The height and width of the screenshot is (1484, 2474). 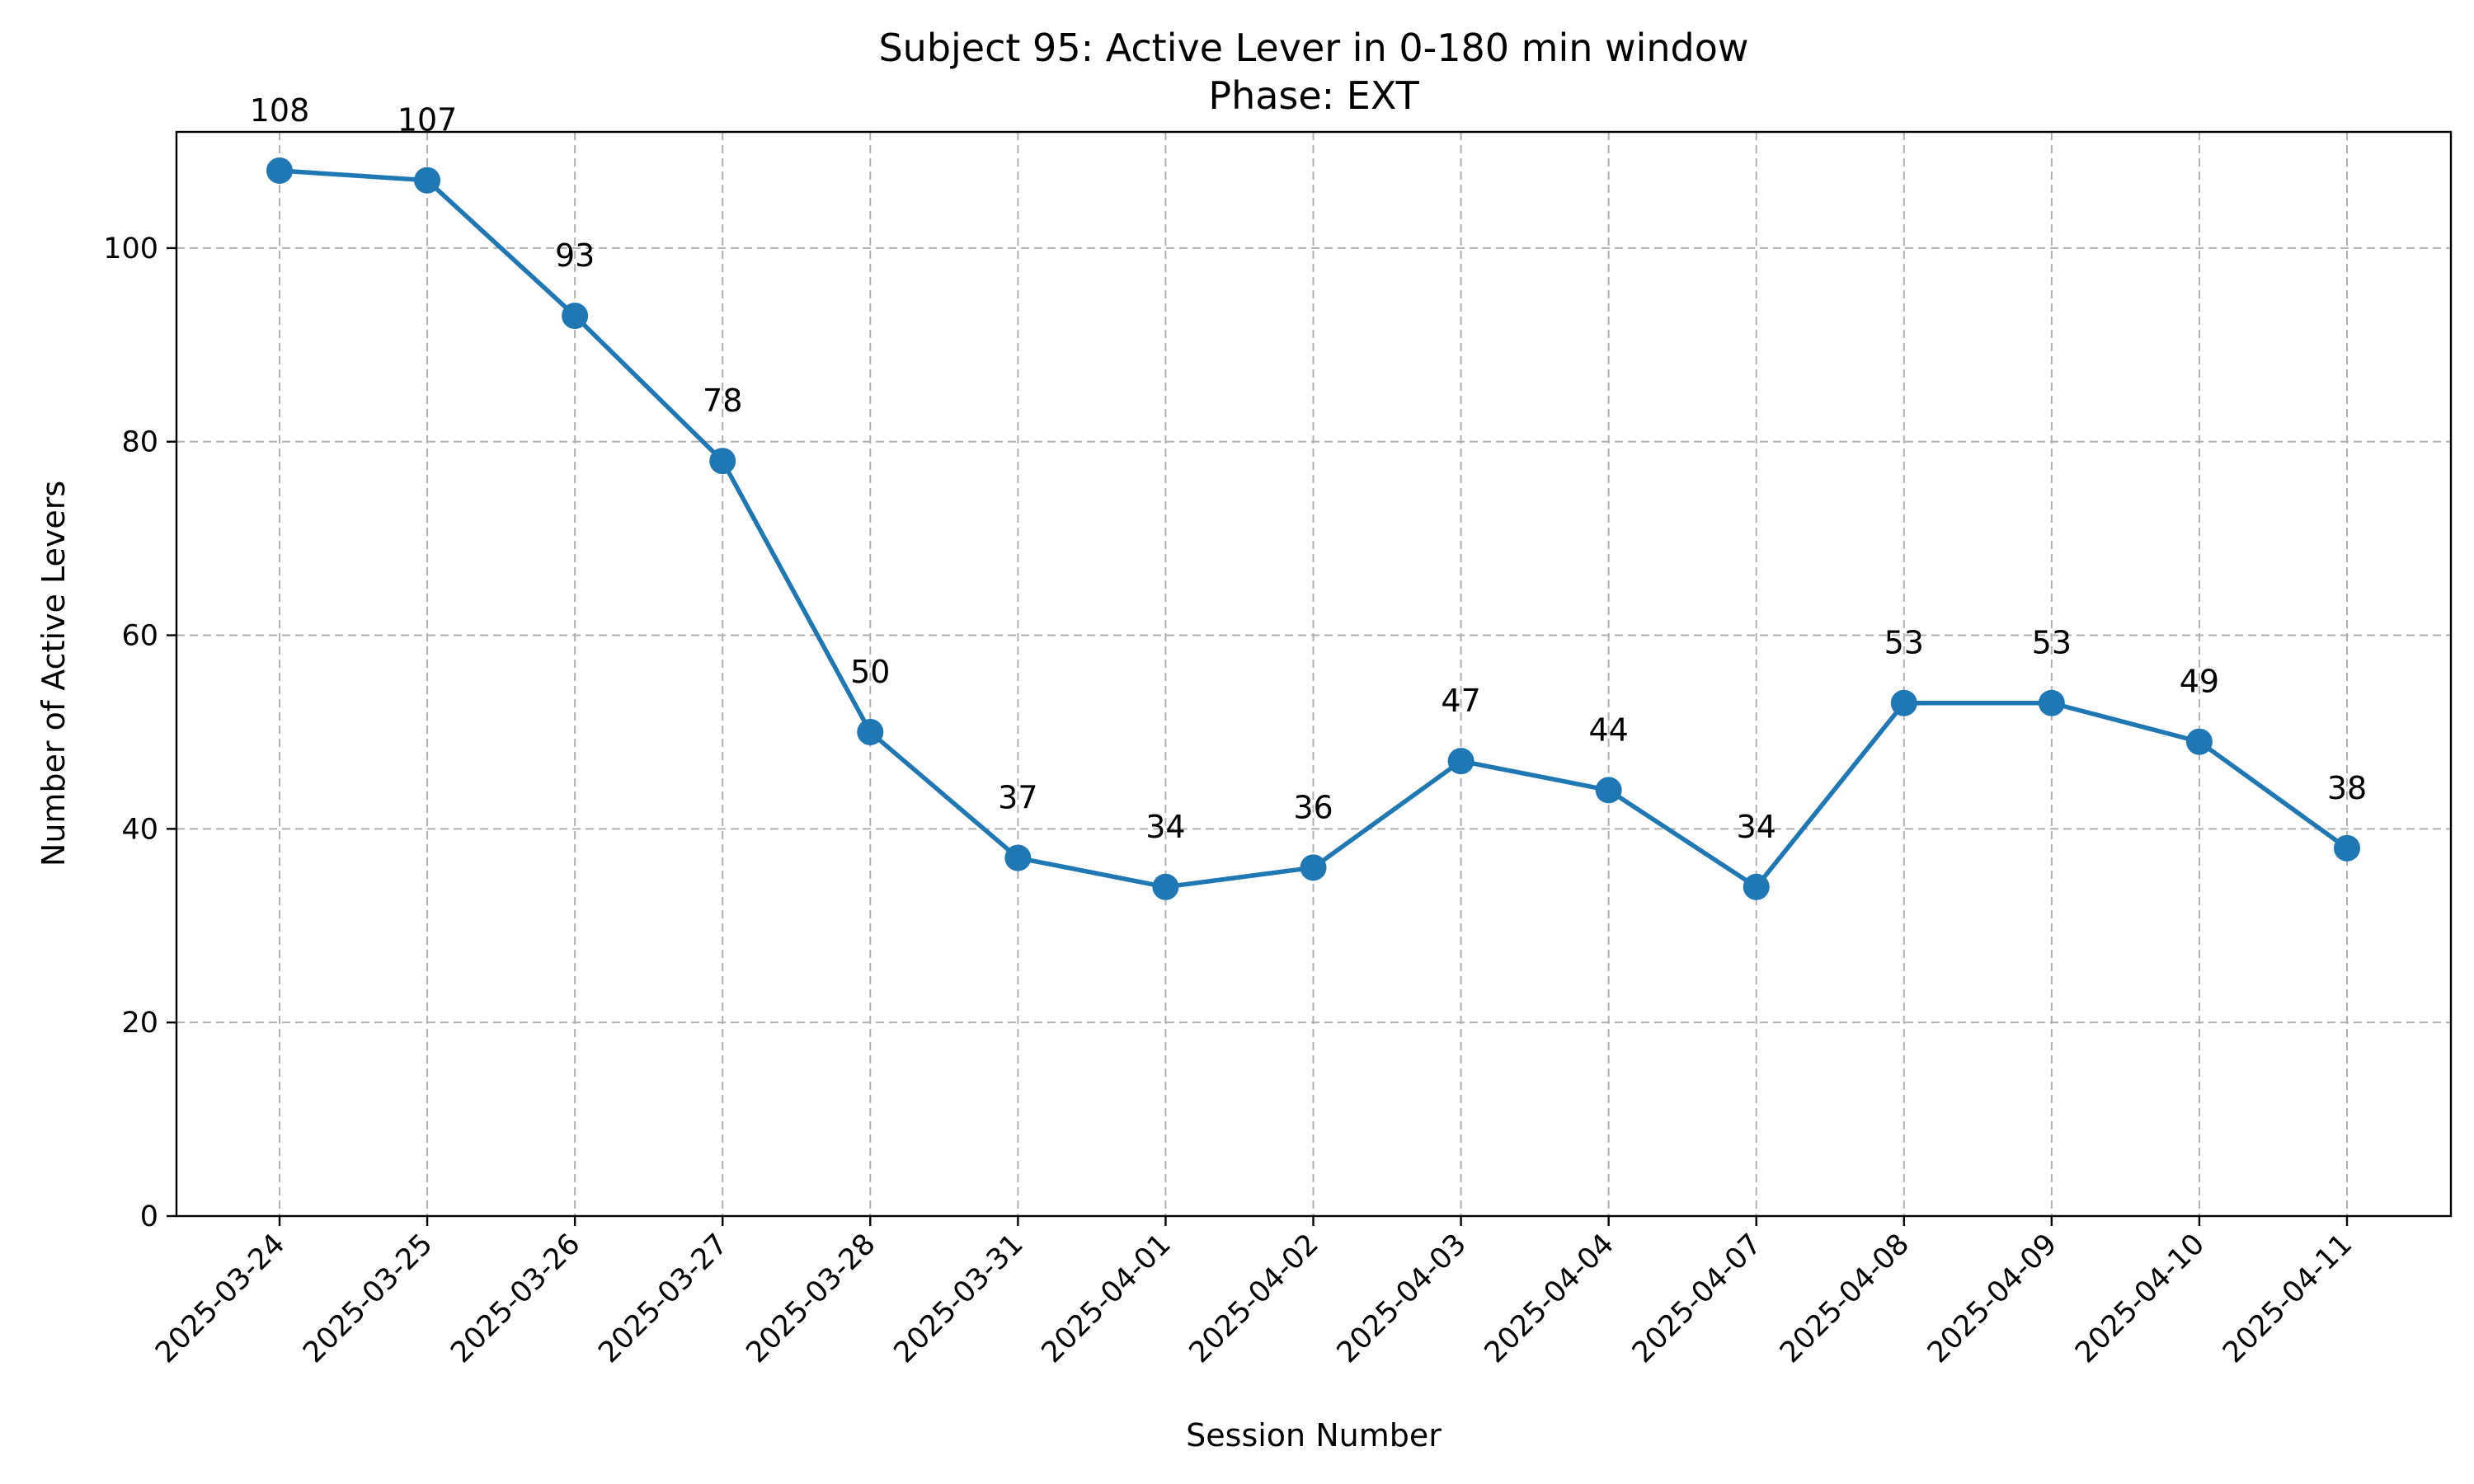 I want to click on x-tick-label: 2025-04-09, so click(x=1992, y=1298).